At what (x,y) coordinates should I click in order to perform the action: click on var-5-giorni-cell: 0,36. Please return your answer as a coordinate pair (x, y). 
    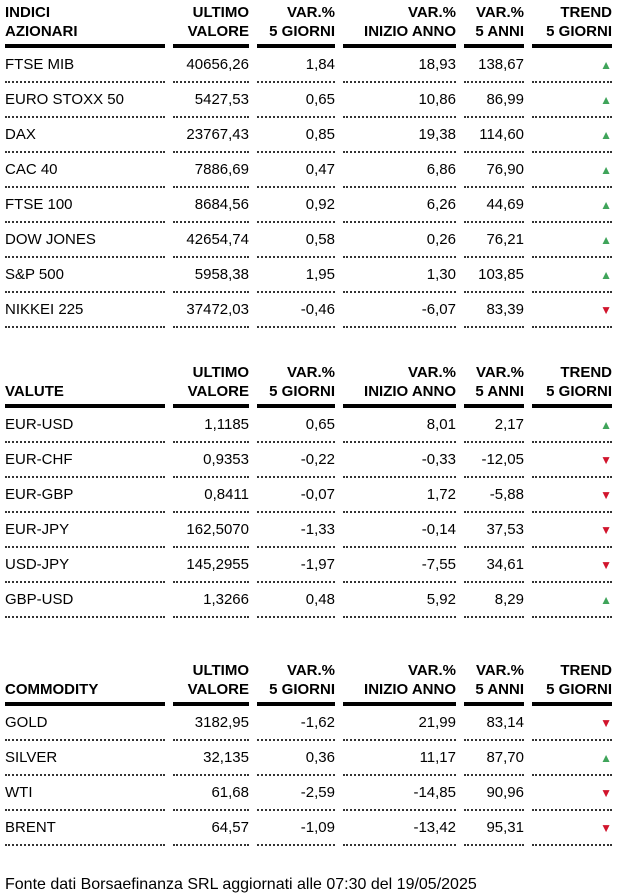
    Looking at the image, I should click on (296, 758).